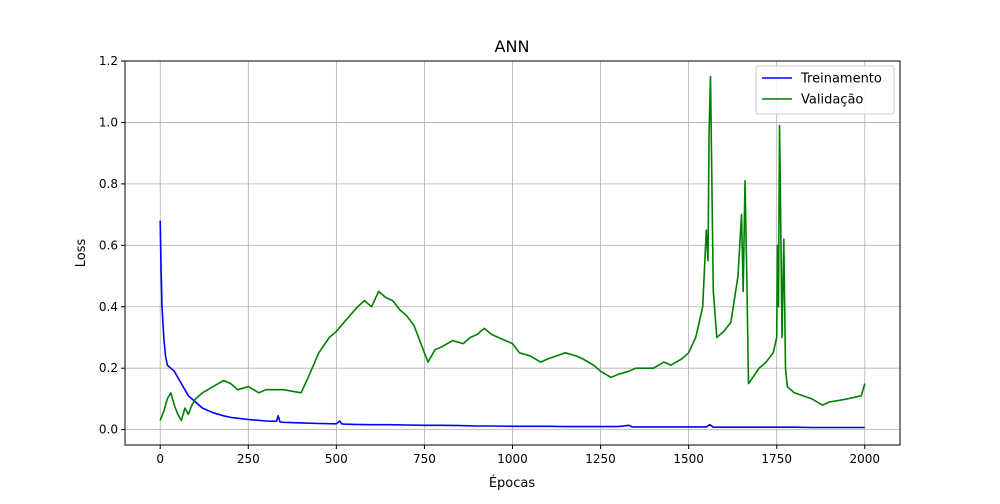  I want to click on y-tick-label: 0.0, so click(108, 430).